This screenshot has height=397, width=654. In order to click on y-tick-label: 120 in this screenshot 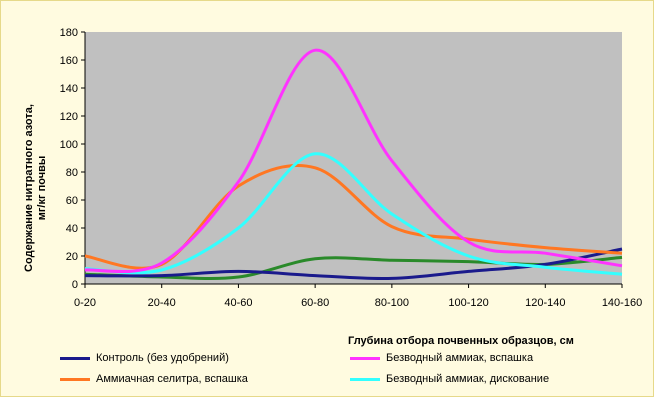, I will do `click(69, 117)`.